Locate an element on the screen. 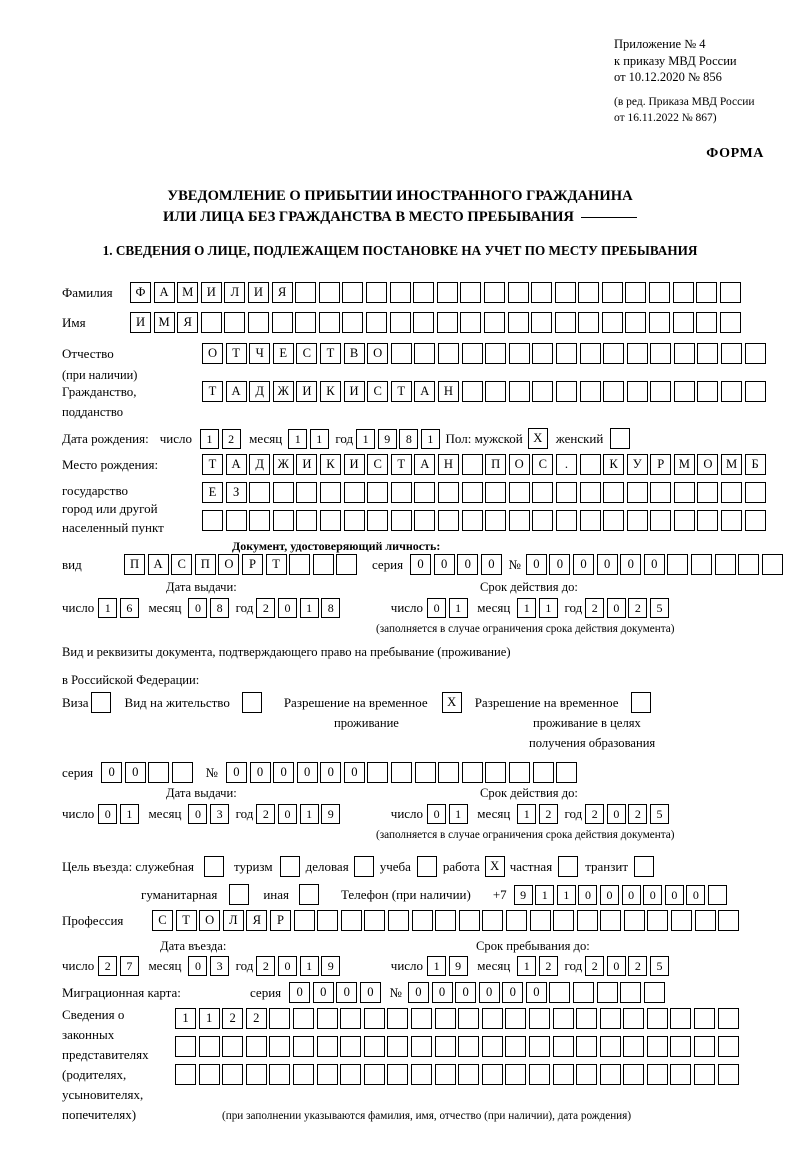  input-cell: Р is located at coordinates (661, 464).